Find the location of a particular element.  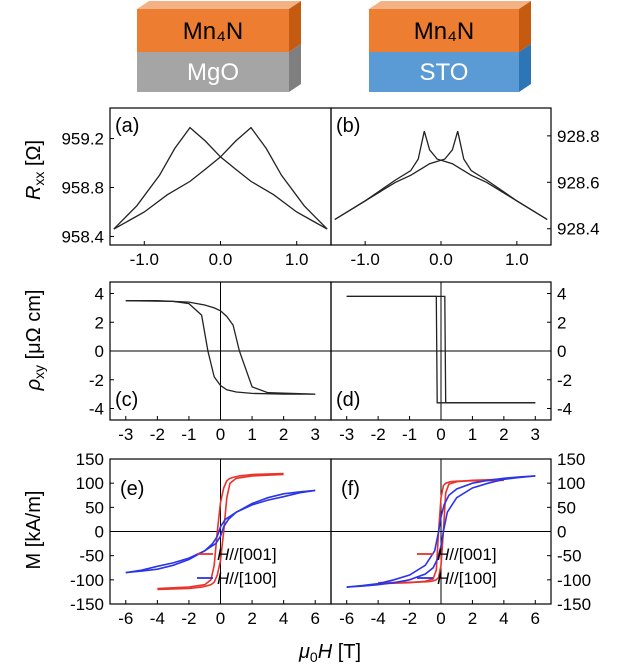

panel-b: -1.0 0.0 1.0 928.4 928.6 928.8 (b) is located at coordinates (465, 188).